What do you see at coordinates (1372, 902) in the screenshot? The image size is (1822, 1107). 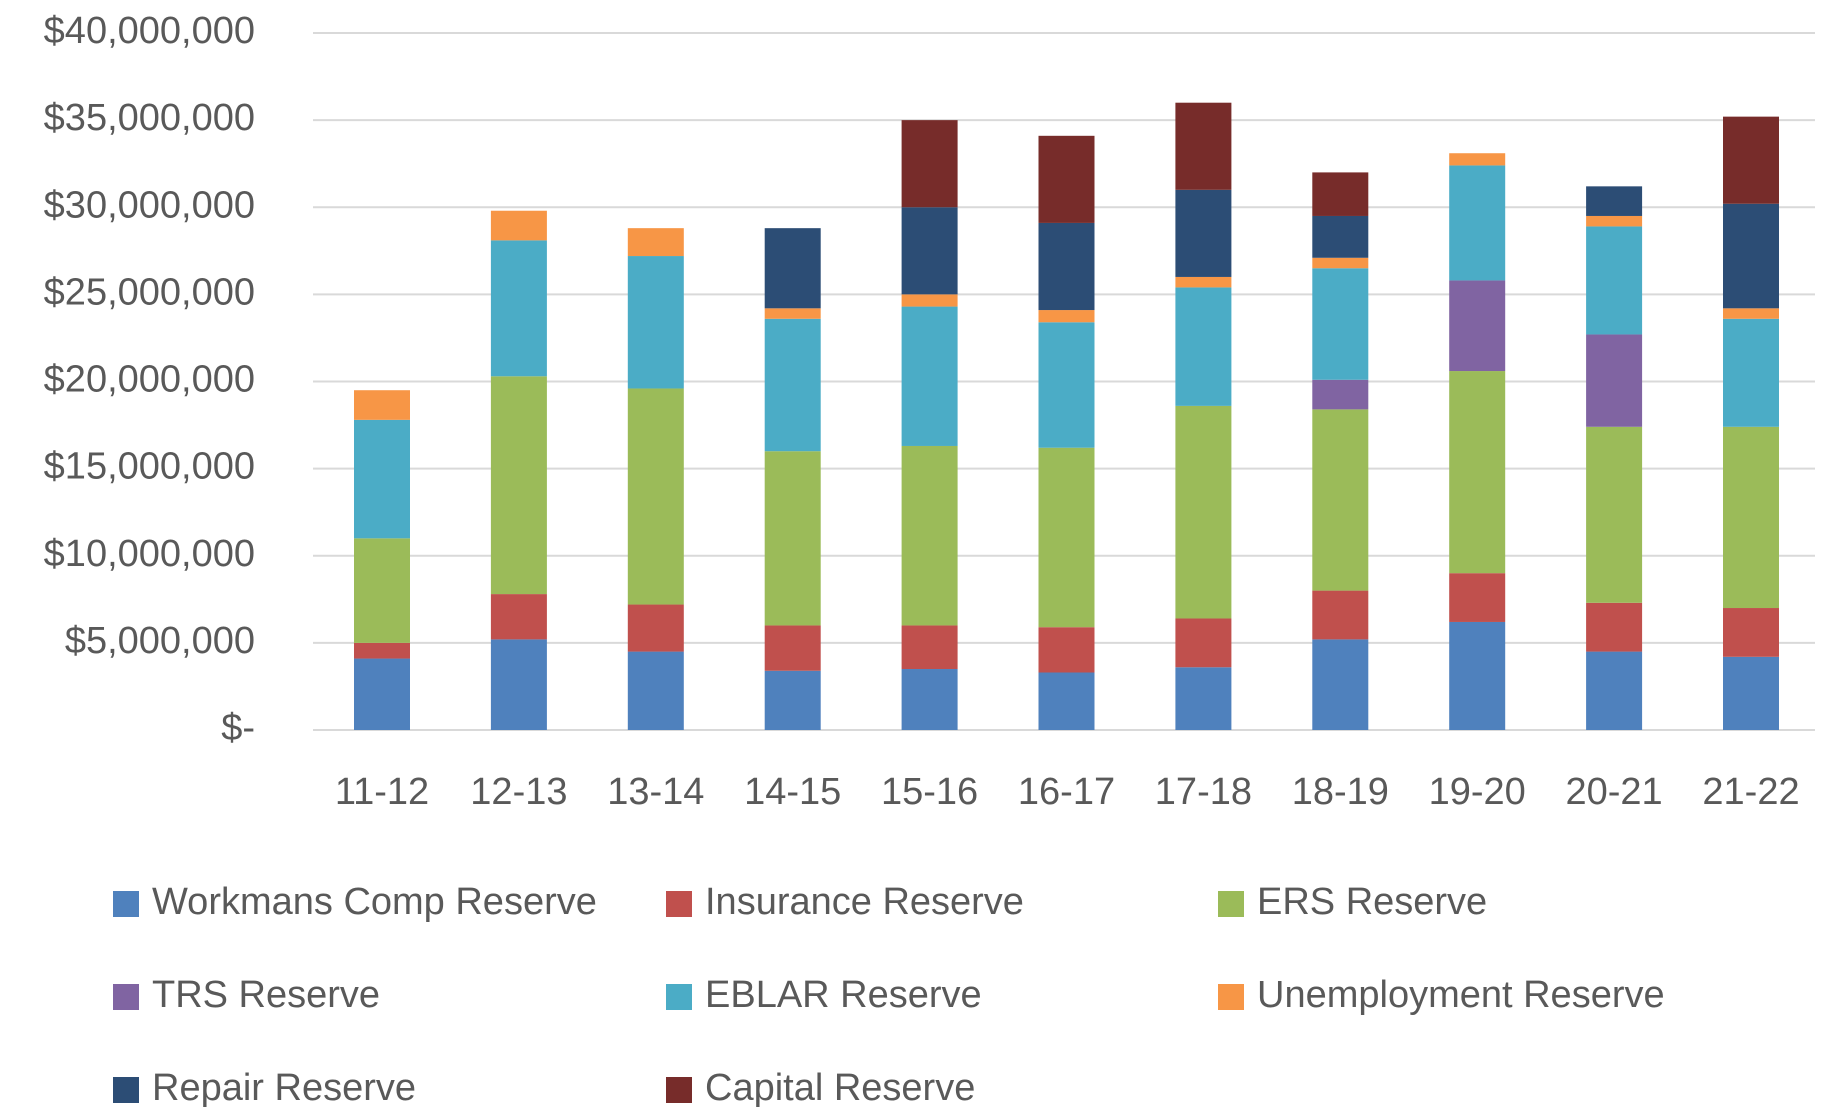 I see `legend-label: ERS Reserve` at bounding box center [1372, 902].